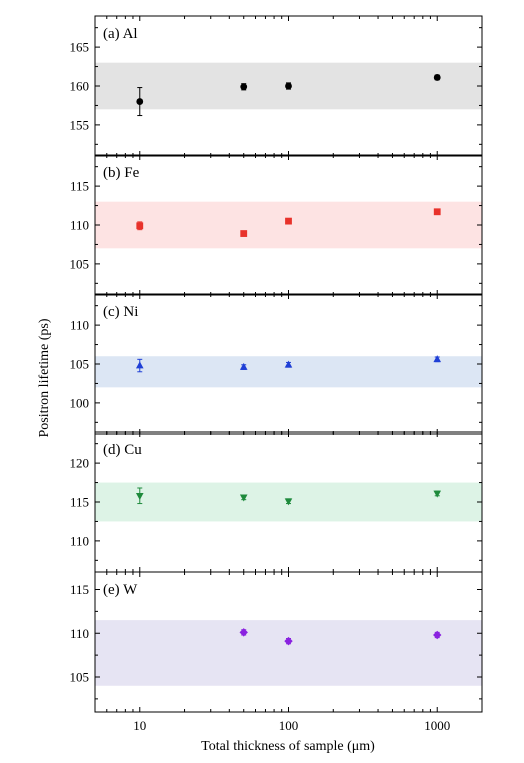 Image resolution: width=524 pixels, height=763 pixels. I want to click on panel-label: (a) Al, so click(120, 34).